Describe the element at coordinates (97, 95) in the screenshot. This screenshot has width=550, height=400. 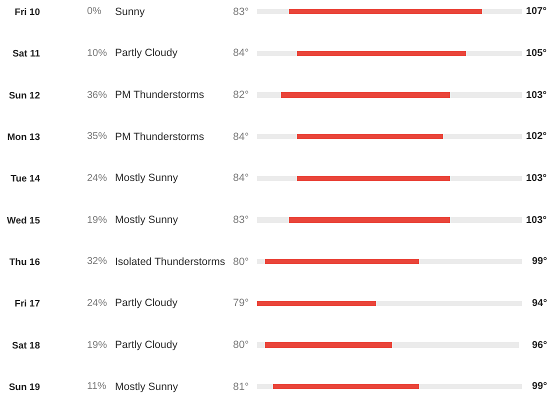
I see `text: 36%` at that location.